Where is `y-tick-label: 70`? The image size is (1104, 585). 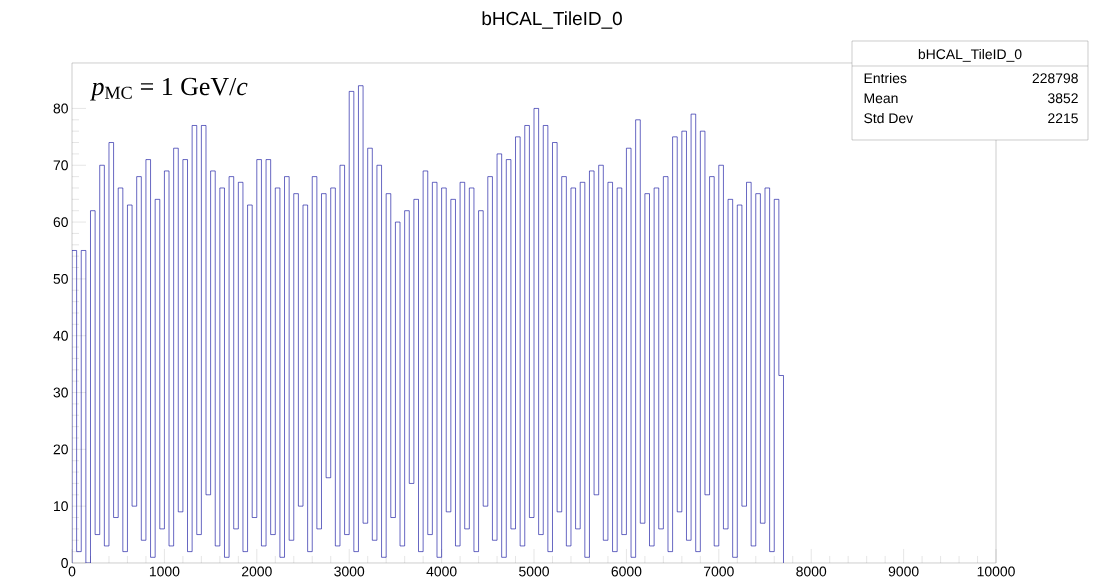 y-tick-label: 70 is located at coordinates (60, 165).